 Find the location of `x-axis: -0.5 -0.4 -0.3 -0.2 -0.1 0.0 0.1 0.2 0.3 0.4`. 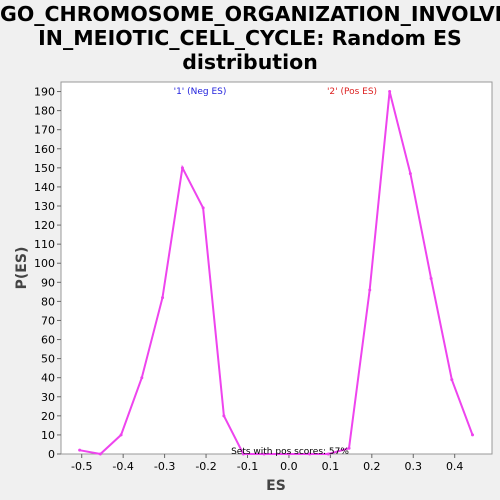

x-axis: -0.5 -0.4 -0.3 -0.2 -0.1 0.0 0.1 0.2 0.3 0.4 is located at coordinates (267, 463).